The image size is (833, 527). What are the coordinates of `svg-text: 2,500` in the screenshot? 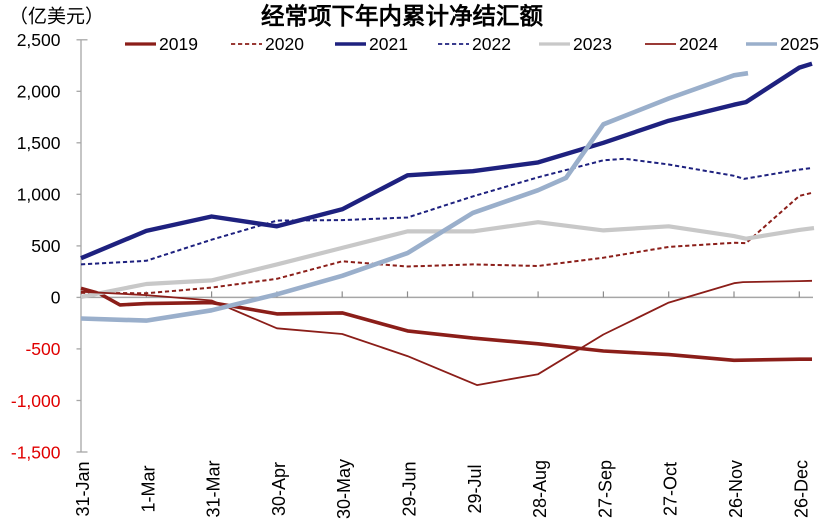 It's located at (39, 40).